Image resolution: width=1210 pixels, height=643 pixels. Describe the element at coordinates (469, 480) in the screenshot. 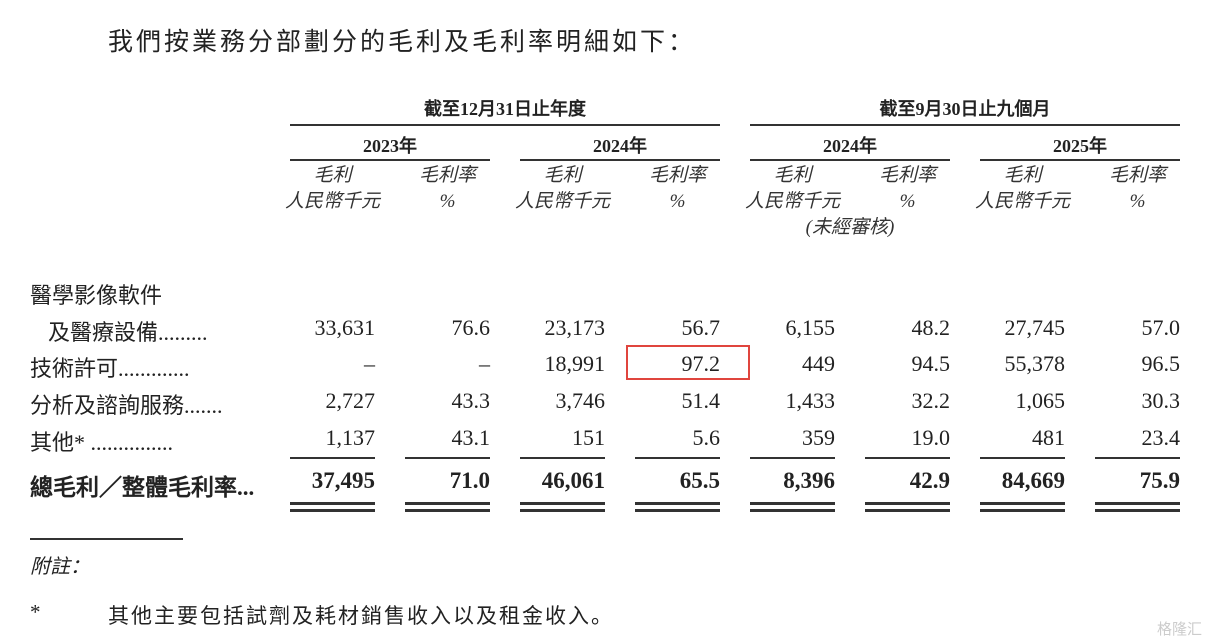

I see `total-cell: 71.0` at that location.